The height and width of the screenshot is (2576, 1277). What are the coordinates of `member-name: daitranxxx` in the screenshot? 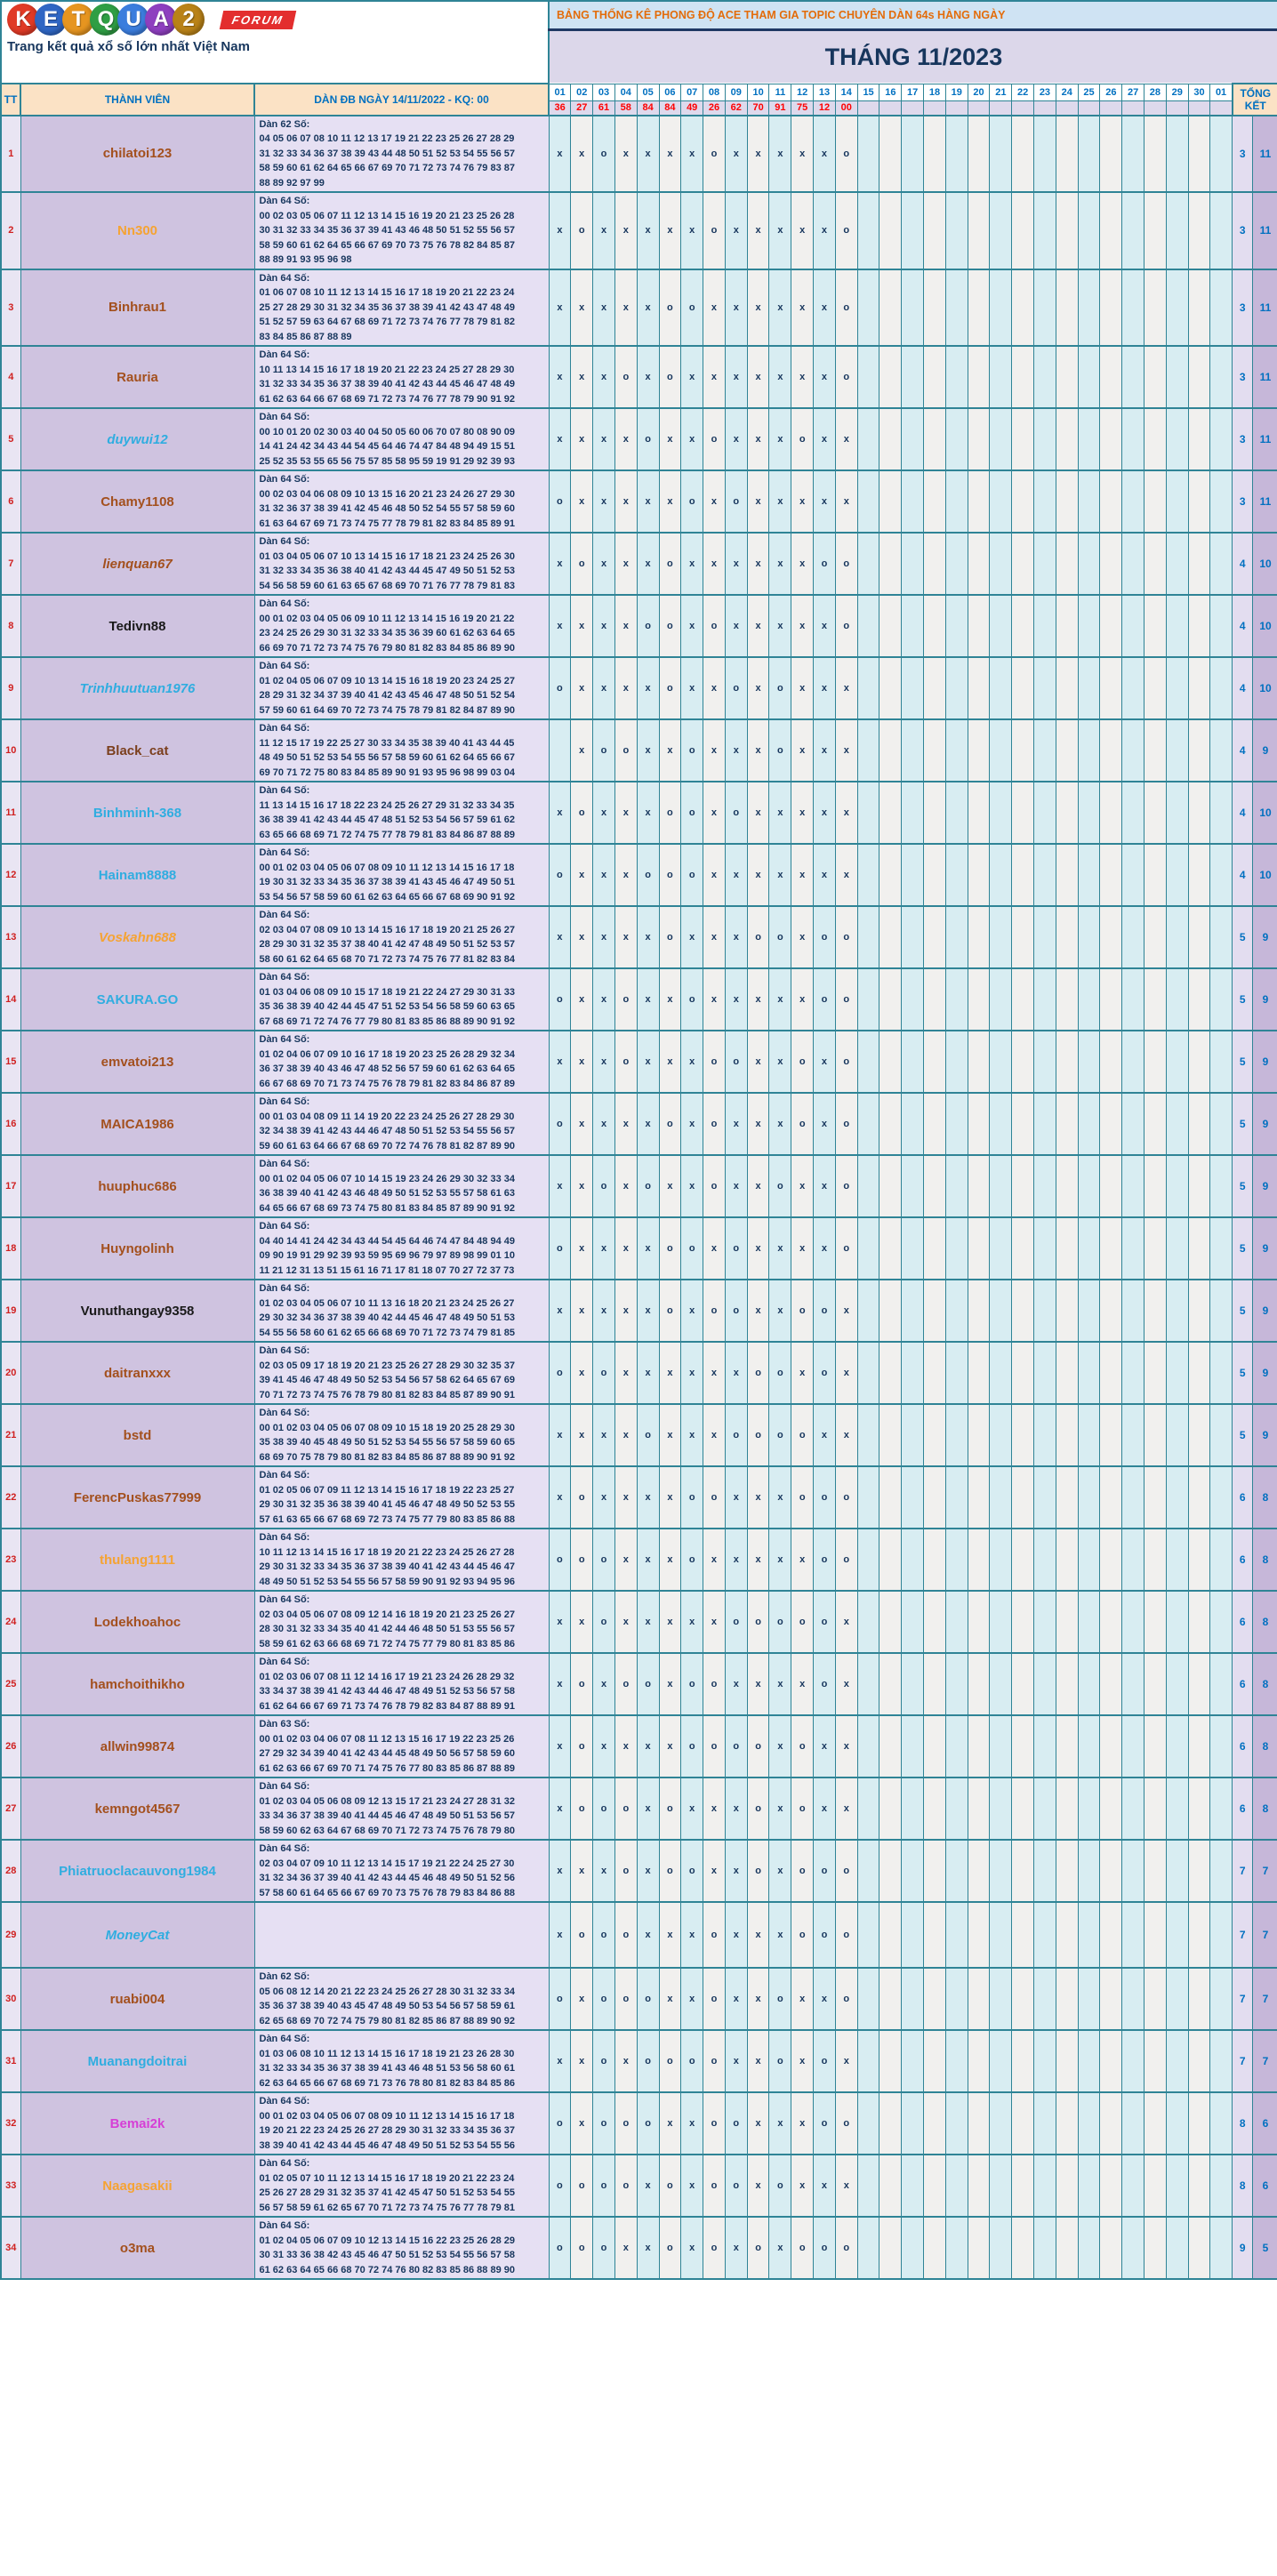 It's located at (137, 1373).